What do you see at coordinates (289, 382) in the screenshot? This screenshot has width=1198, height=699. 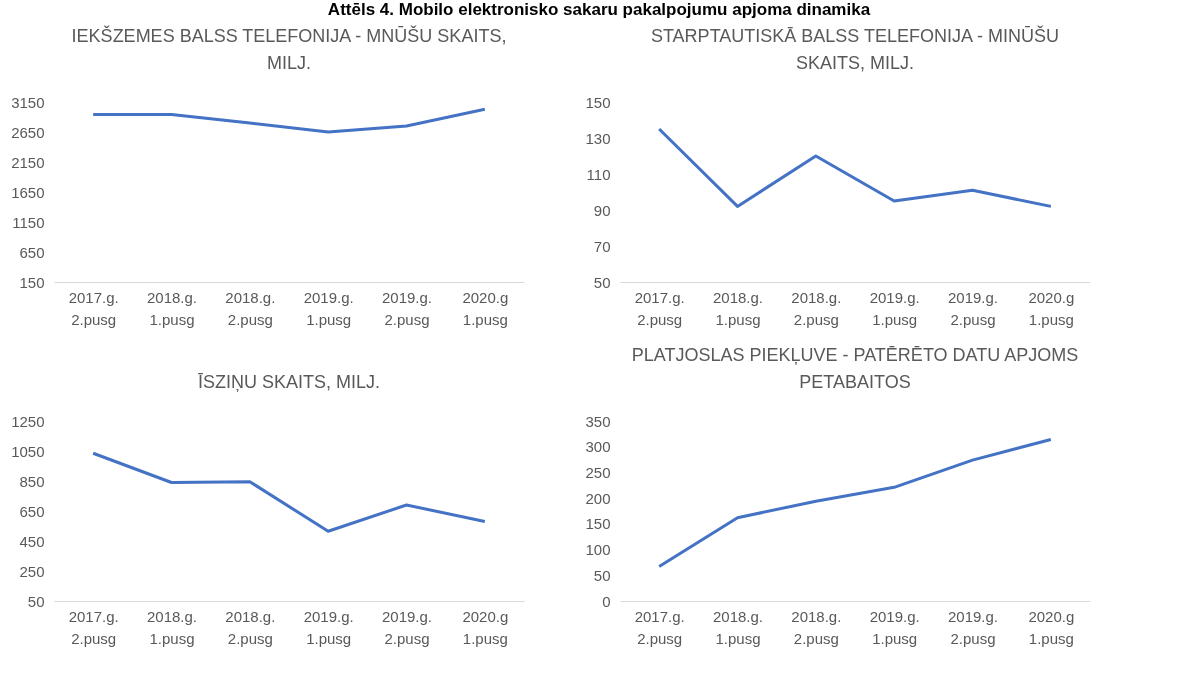 I see `chart-title: ĪSZIŅU SKAITS, MILJ.` at bounding box center [289, 382].